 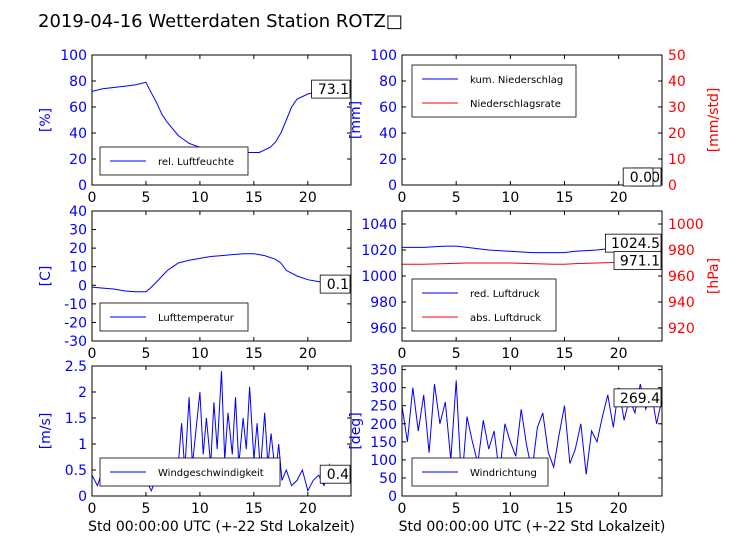 I want to click on legend: rel. Luftfeuchte, so click(x=174, y=161).